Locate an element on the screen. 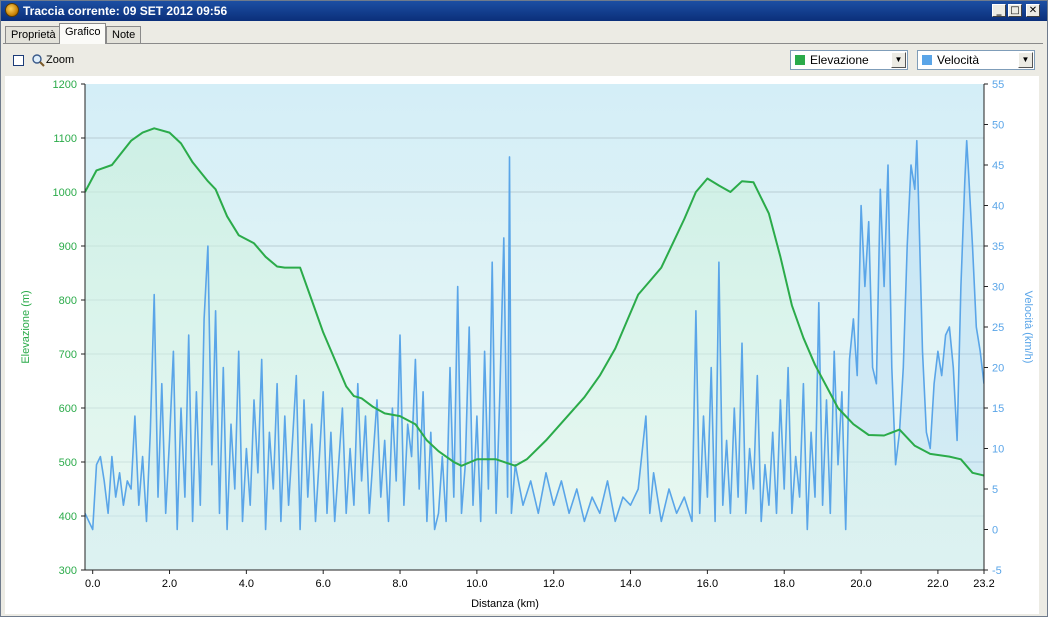 The height and width of the screenshot is (617, 1048). y-right-tick-label: 35 is located at coordinates (998, 247).